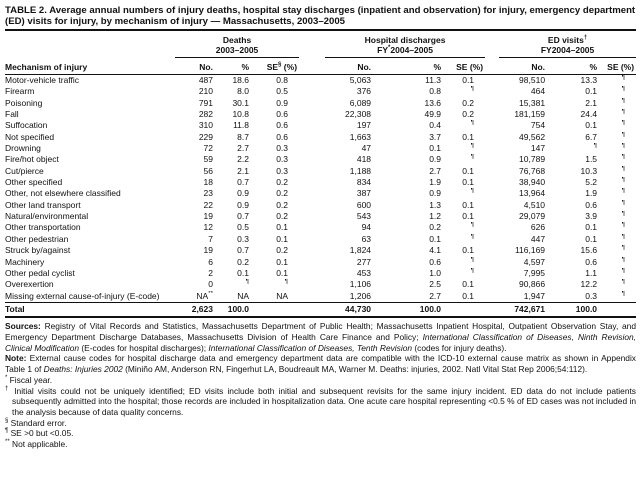 The image size is (641, 477). I want to click on value-cell: 7,995, so click(534, 272).